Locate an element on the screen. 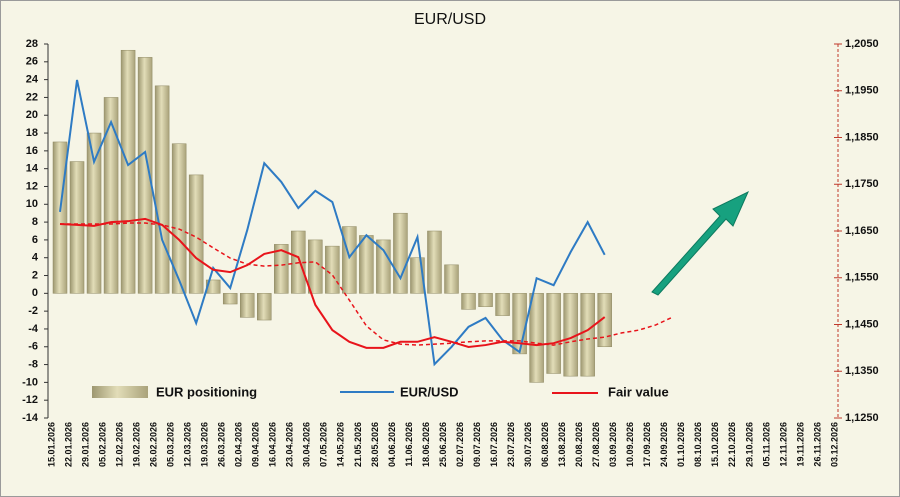 The height and width of the screenshot is (497, 900). legend-label: EUR positioning is located at coordinates (206, 391).